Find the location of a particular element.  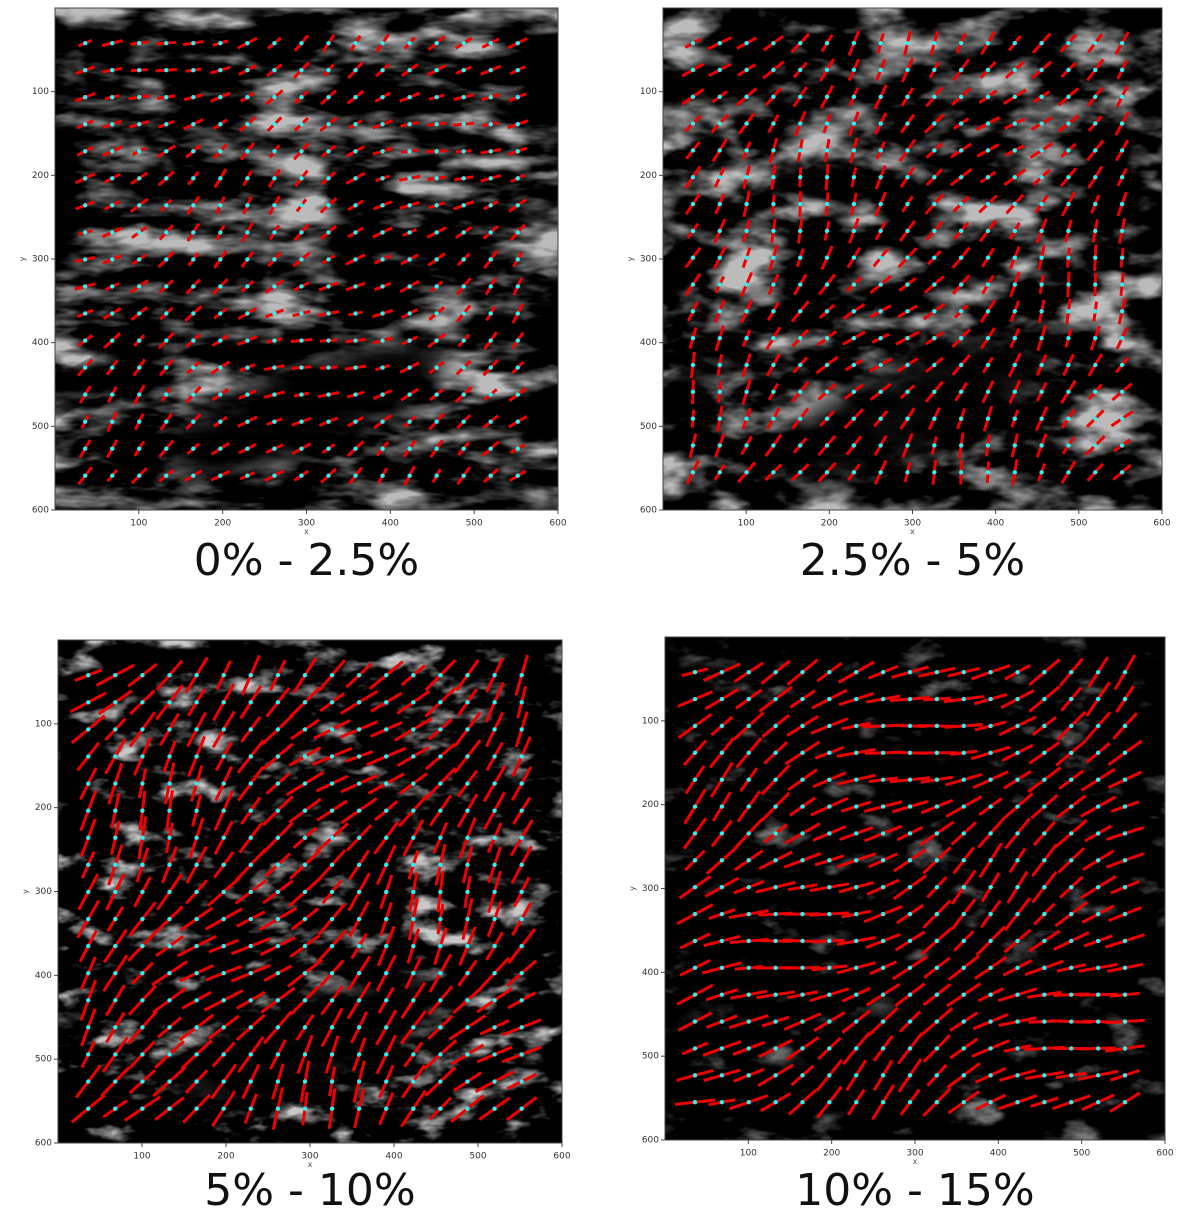

x-tick-label: 400 is located at coordinates (393, 1157).